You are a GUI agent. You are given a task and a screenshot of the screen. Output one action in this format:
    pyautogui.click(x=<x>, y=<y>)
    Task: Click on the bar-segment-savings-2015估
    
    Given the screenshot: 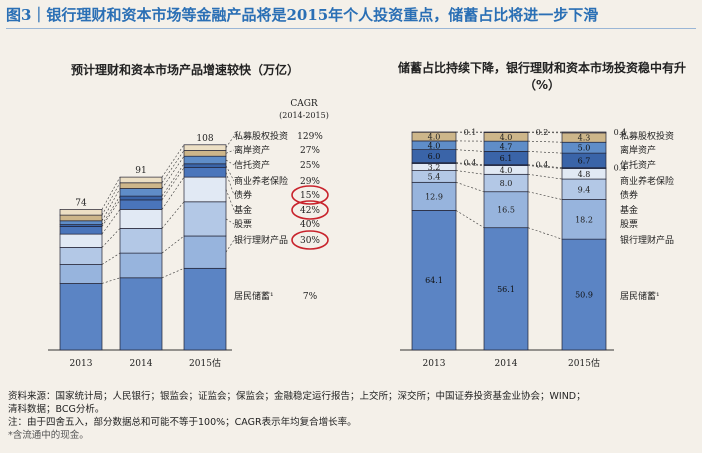 What is the action you would take?
    pyautogui.click(x=205, y=309)
    